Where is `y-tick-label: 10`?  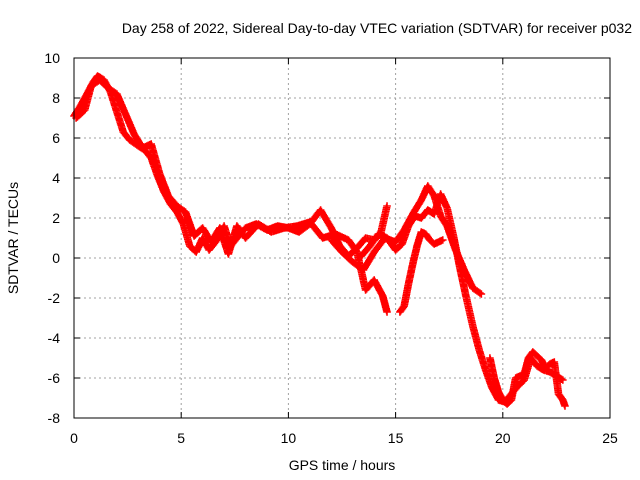
y-tick-label: 10 is located at coordinates (52, 58).